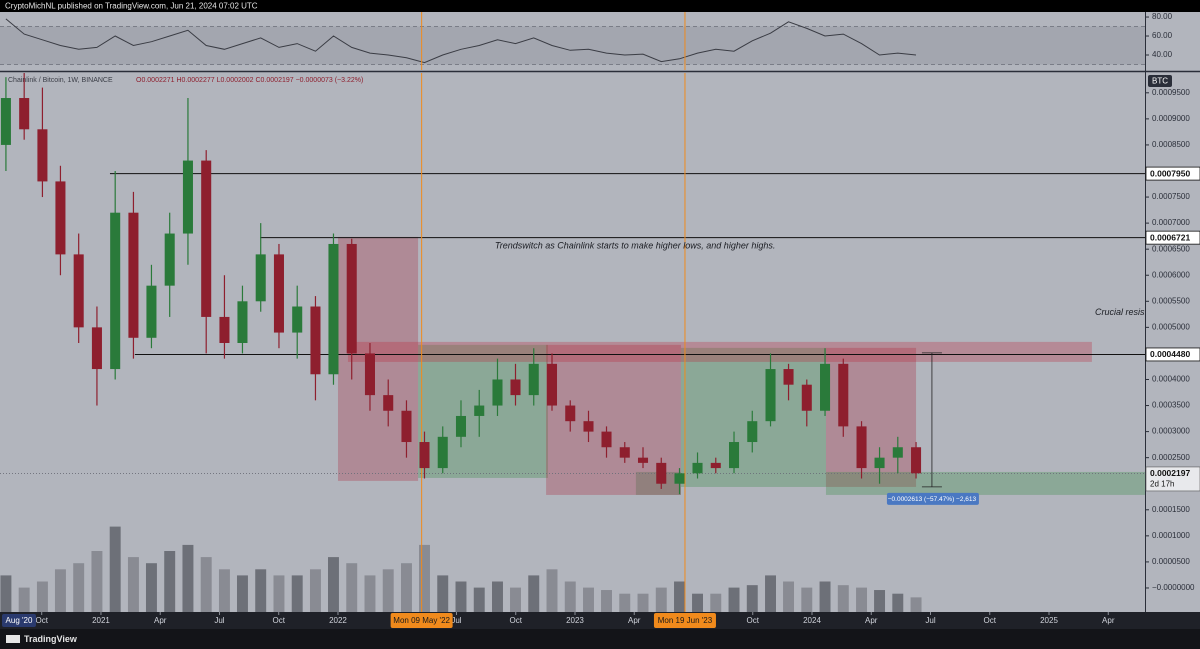 This screenshot has height=649, width=1200. What do you see at coordinates (1171, 92) in the screenshot?
I see `y-tick-label: 0.0009500` at bounding box center [1171, 92].